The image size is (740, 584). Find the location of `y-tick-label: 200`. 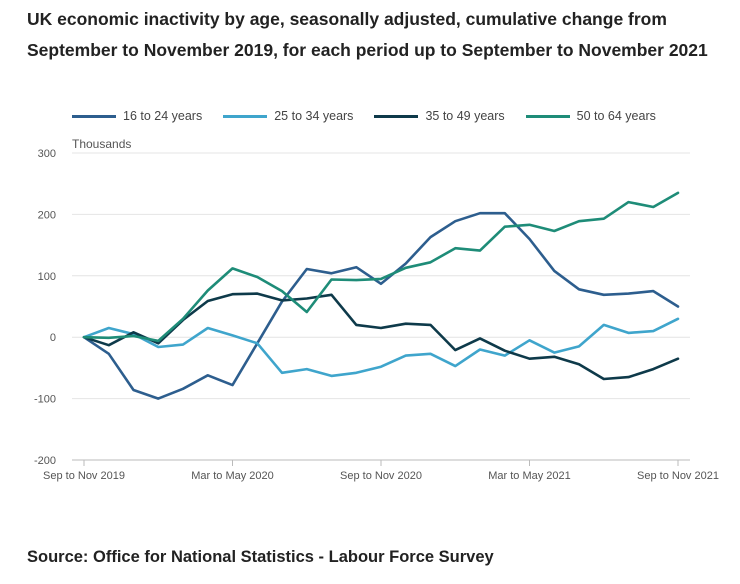

y-tick-label: 200 is located at coordinates (47, 215).